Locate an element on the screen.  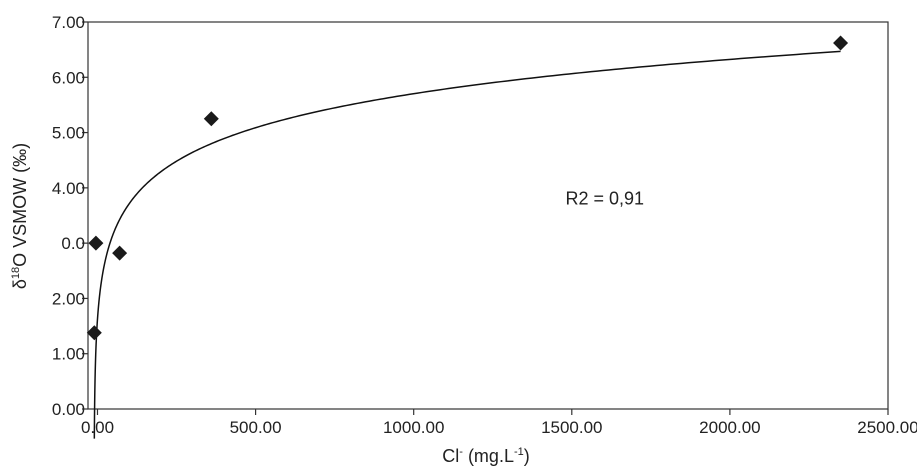
y-tick-label: 2.00 is located at coordinates (68, 298).